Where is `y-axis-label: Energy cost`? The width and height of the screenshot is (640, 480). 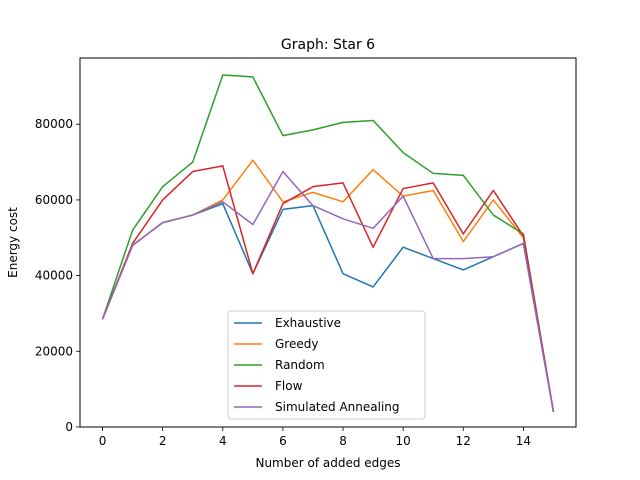 y-axis-label: Energy cost is located at coordinates (13, 242).